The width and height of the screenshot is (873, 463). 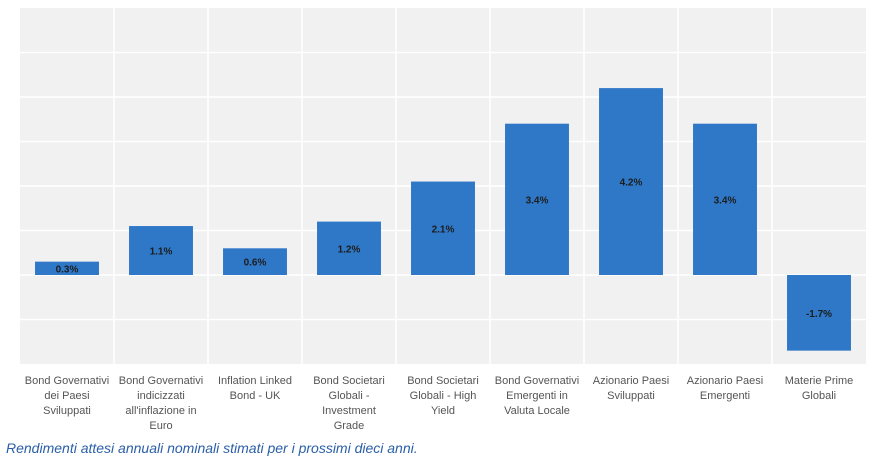 I want to click on bar-data-label: 0.3%, so click(x=67, y=269).